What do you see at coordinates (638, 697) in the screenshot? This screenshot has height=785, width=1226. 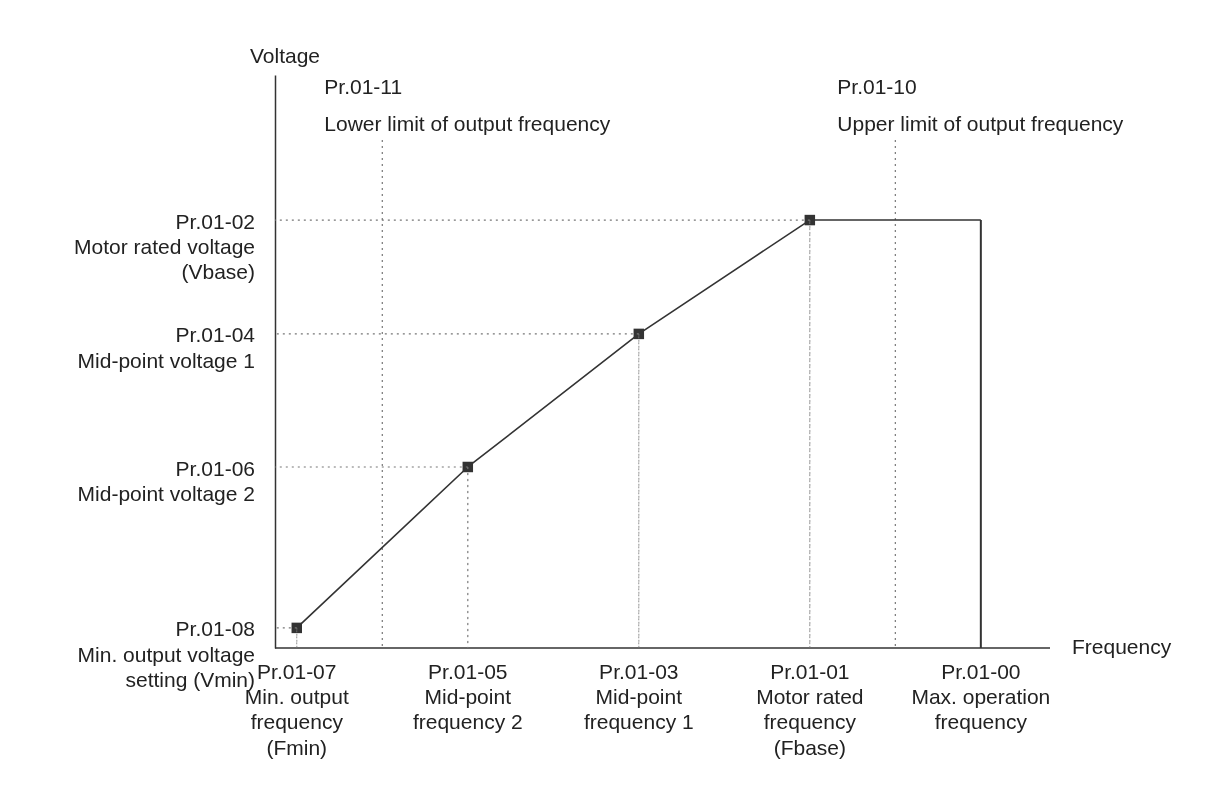 I see `x-tick-label: Pr.01-03 Mid-point frequency 1` at bounding box center [638, 697].